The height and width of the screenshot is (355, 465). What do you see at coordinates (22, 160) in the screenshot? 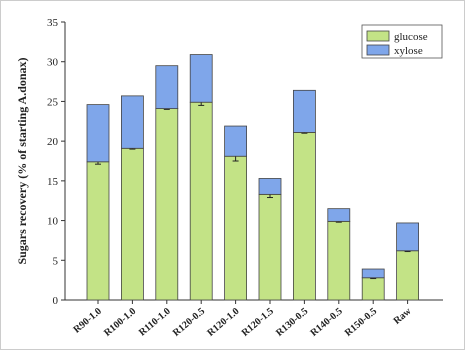
I see `y-axis-label: Sugars recovery (% of starting A.donax)` at bounding box center [22, 160].